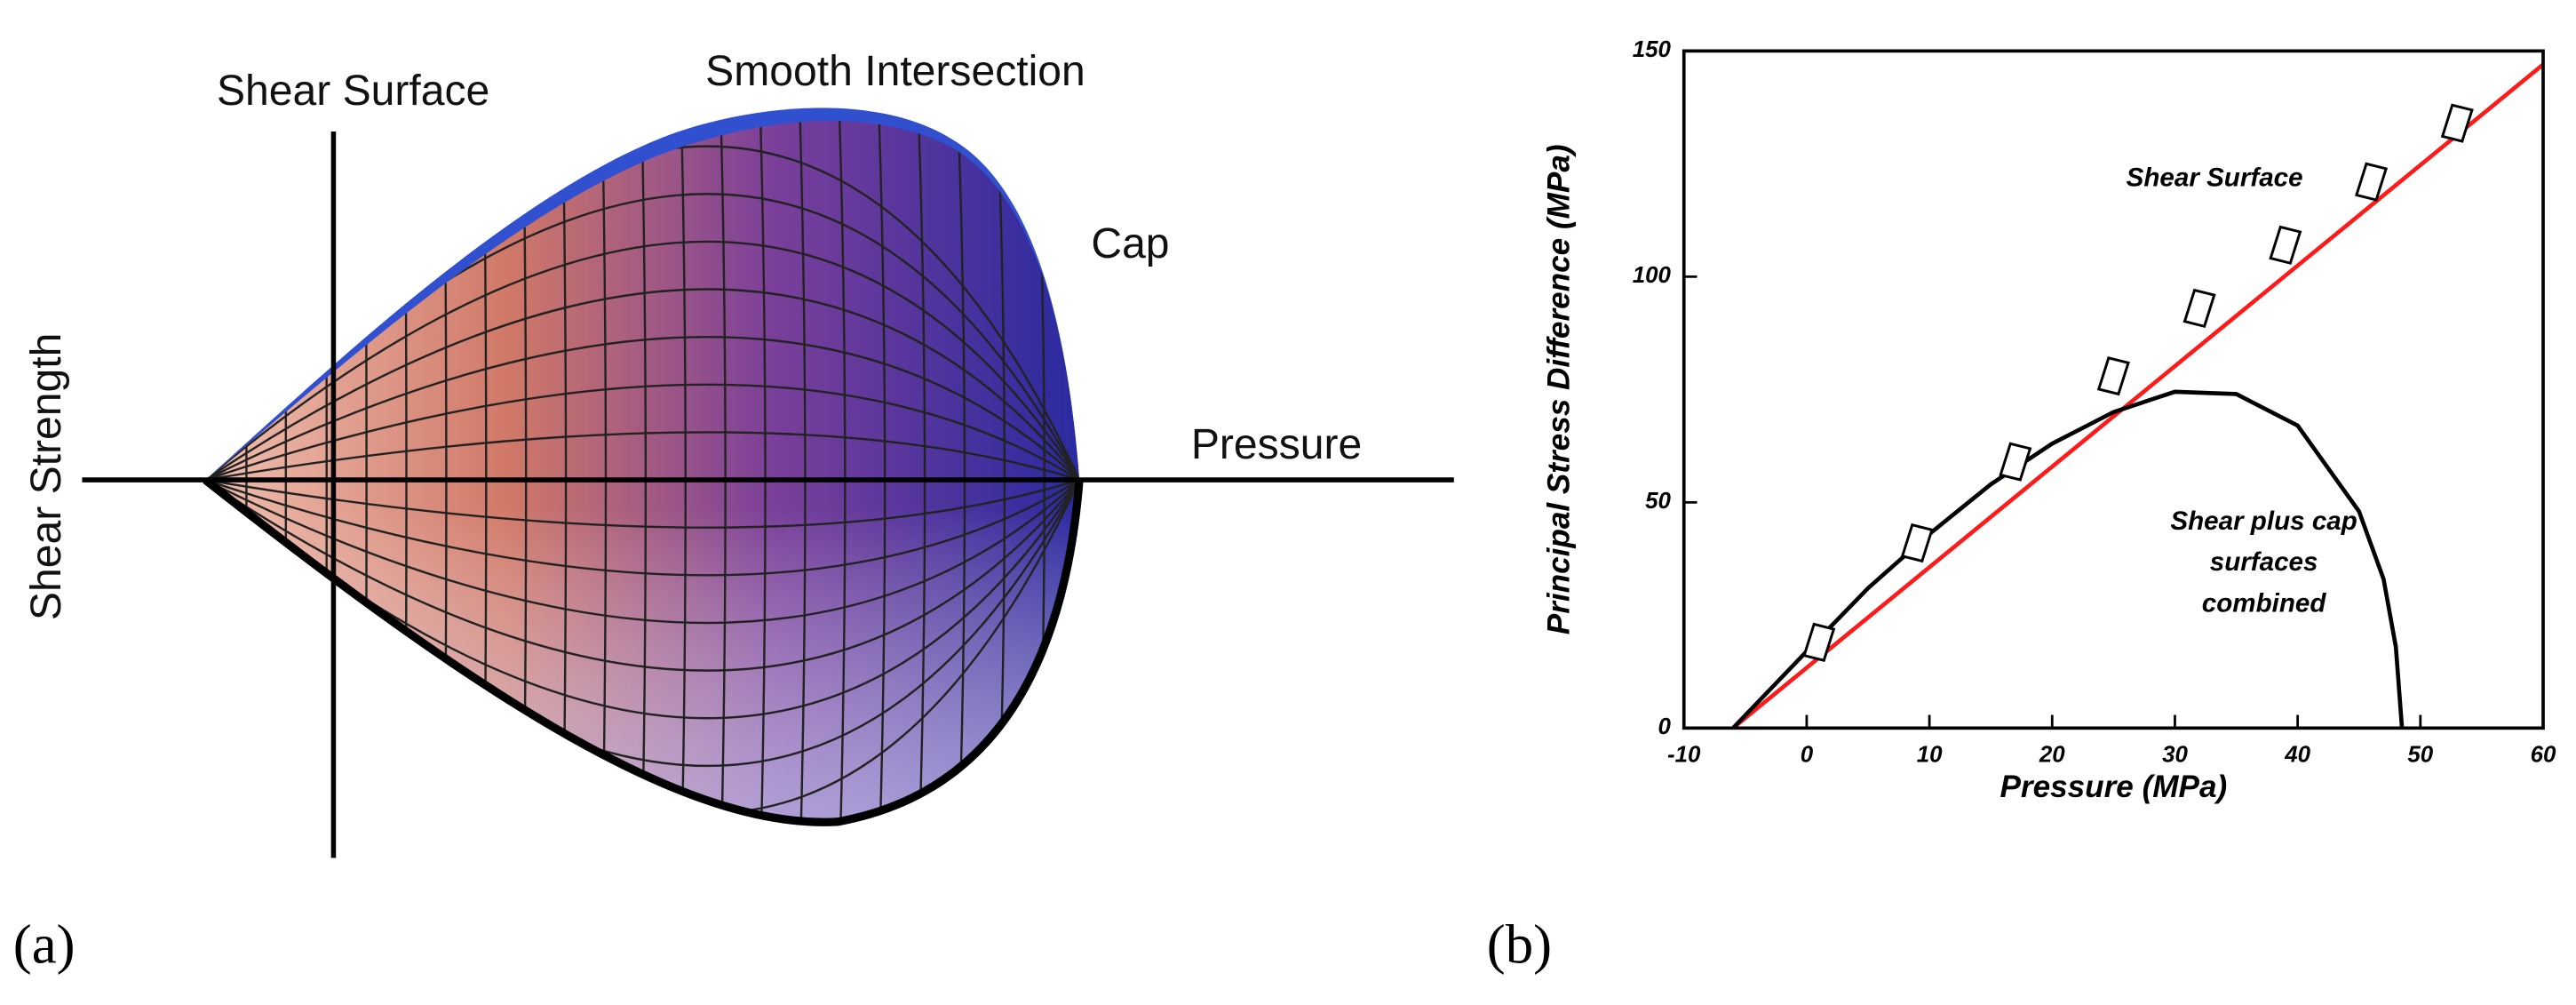 The image size is (2576, 1005). Describe the element at coordinates (1665, 726) in the screenshot. I see `y-tick-label: 0` at that location.